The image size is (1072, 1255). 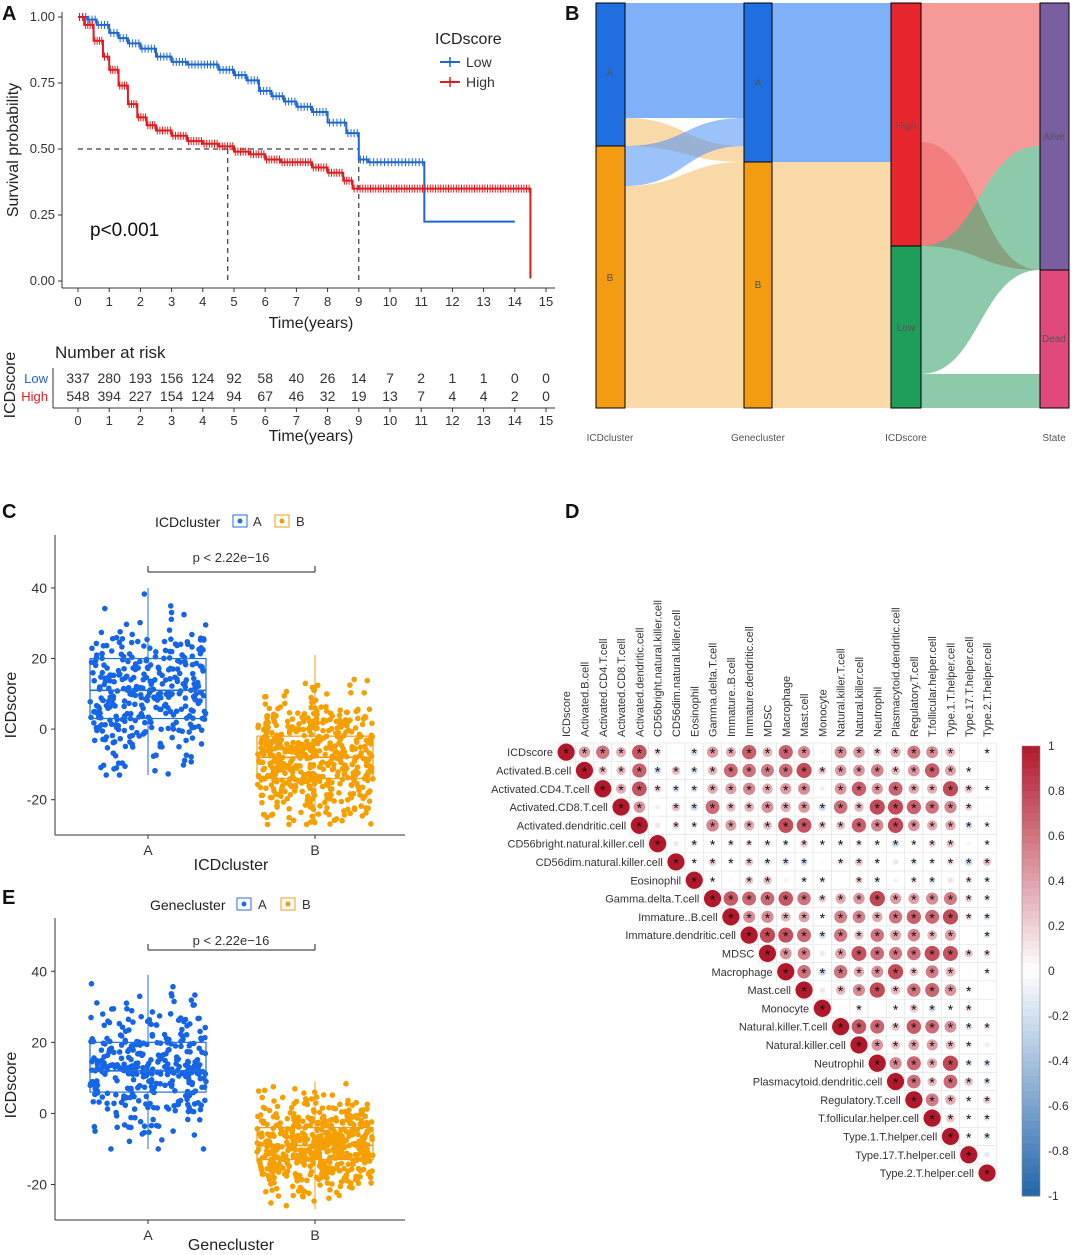 What do you see at coordinates (39, 659) in the screenshot?
I see `boxc-ytick-label: 20` at bounding box center [39, 659].